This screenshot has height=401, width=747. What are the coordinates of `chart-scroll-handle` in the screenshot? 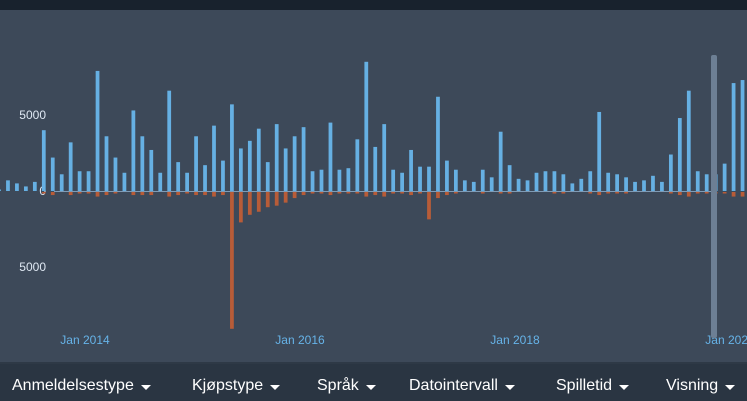 It's located at (714, 196).